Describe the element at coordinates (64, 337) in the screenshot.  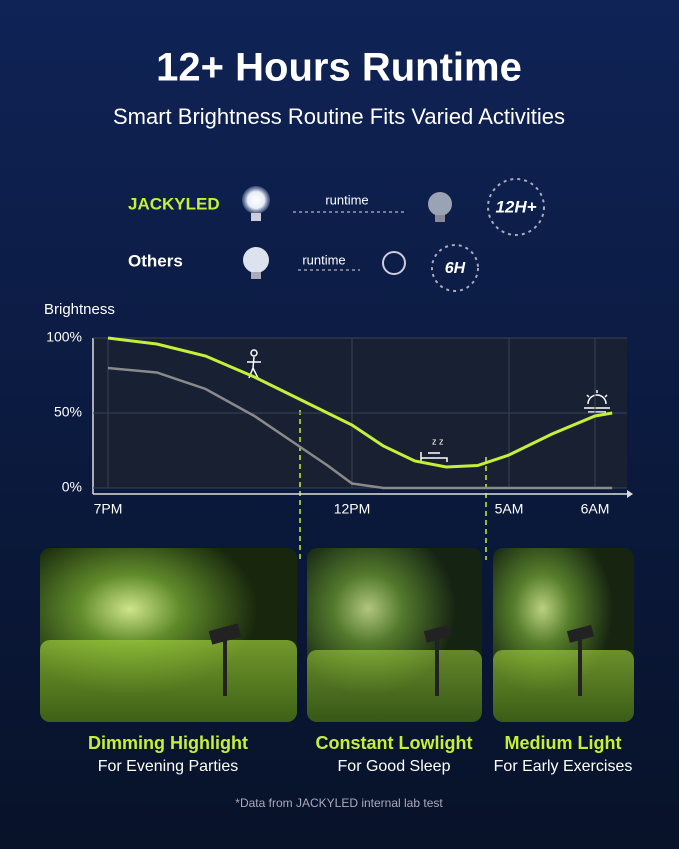
I see `y-tick-label: 100%` at that location.